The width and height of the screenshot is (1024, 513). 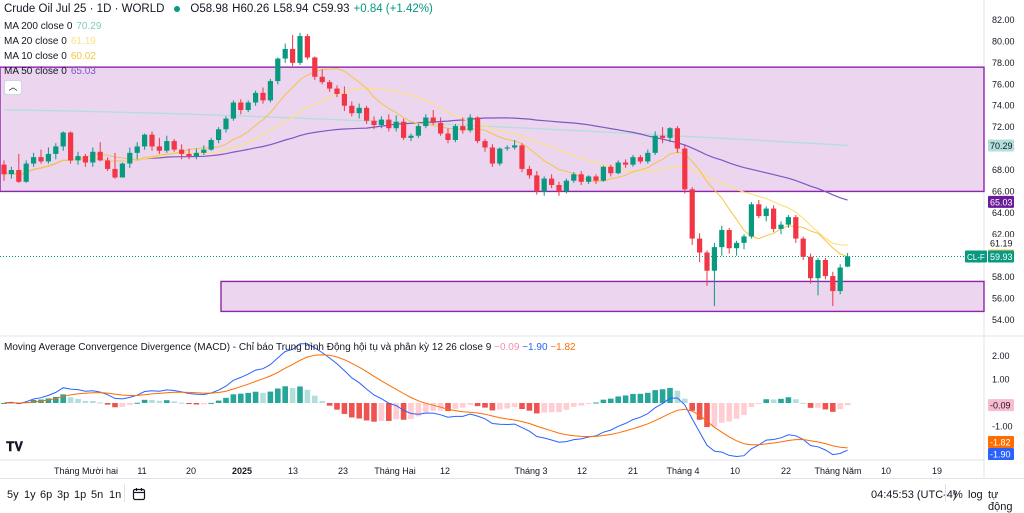 What do you see at coordinates (83, 71) in the screenshot?
I see `indicator-value: 65.03` at bounding box center [83, 71].